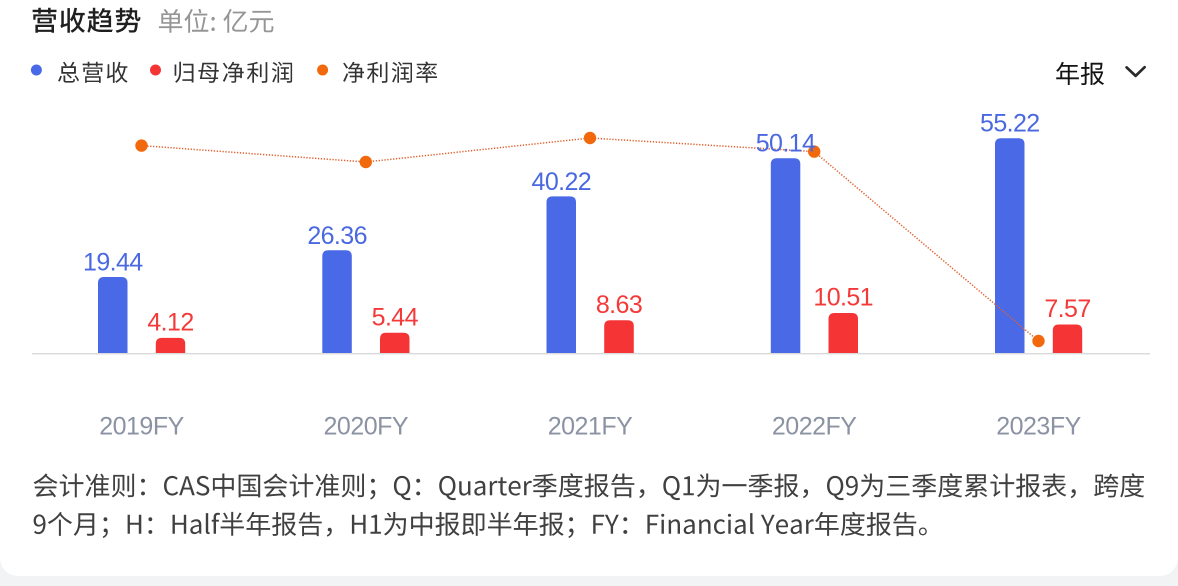 This screenshot has height=586, width=1178. Describe the element at coordinates (814, 427) in the screenshot. I see `svg-text: 2022FY` at that location.